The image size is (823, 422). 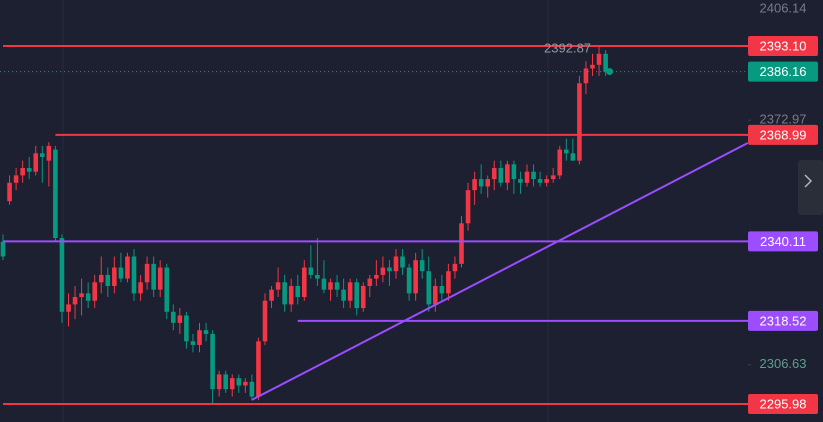 I want to click on y-tick-label: 2306.63, so click(x=783, y=363).